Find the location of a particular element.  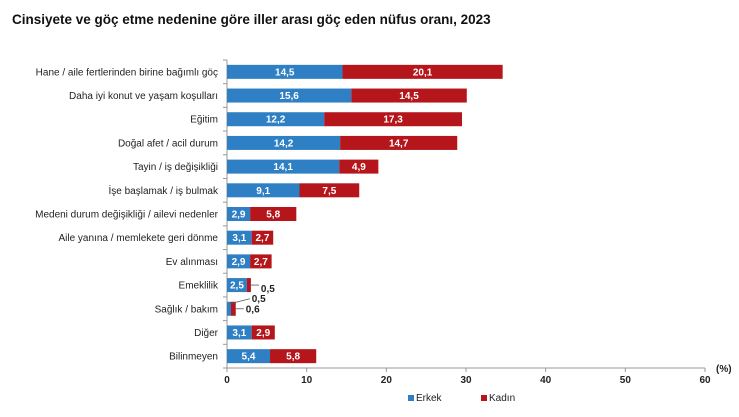

value-label-erkek: 0,5 is located at coordinates (259, 299).